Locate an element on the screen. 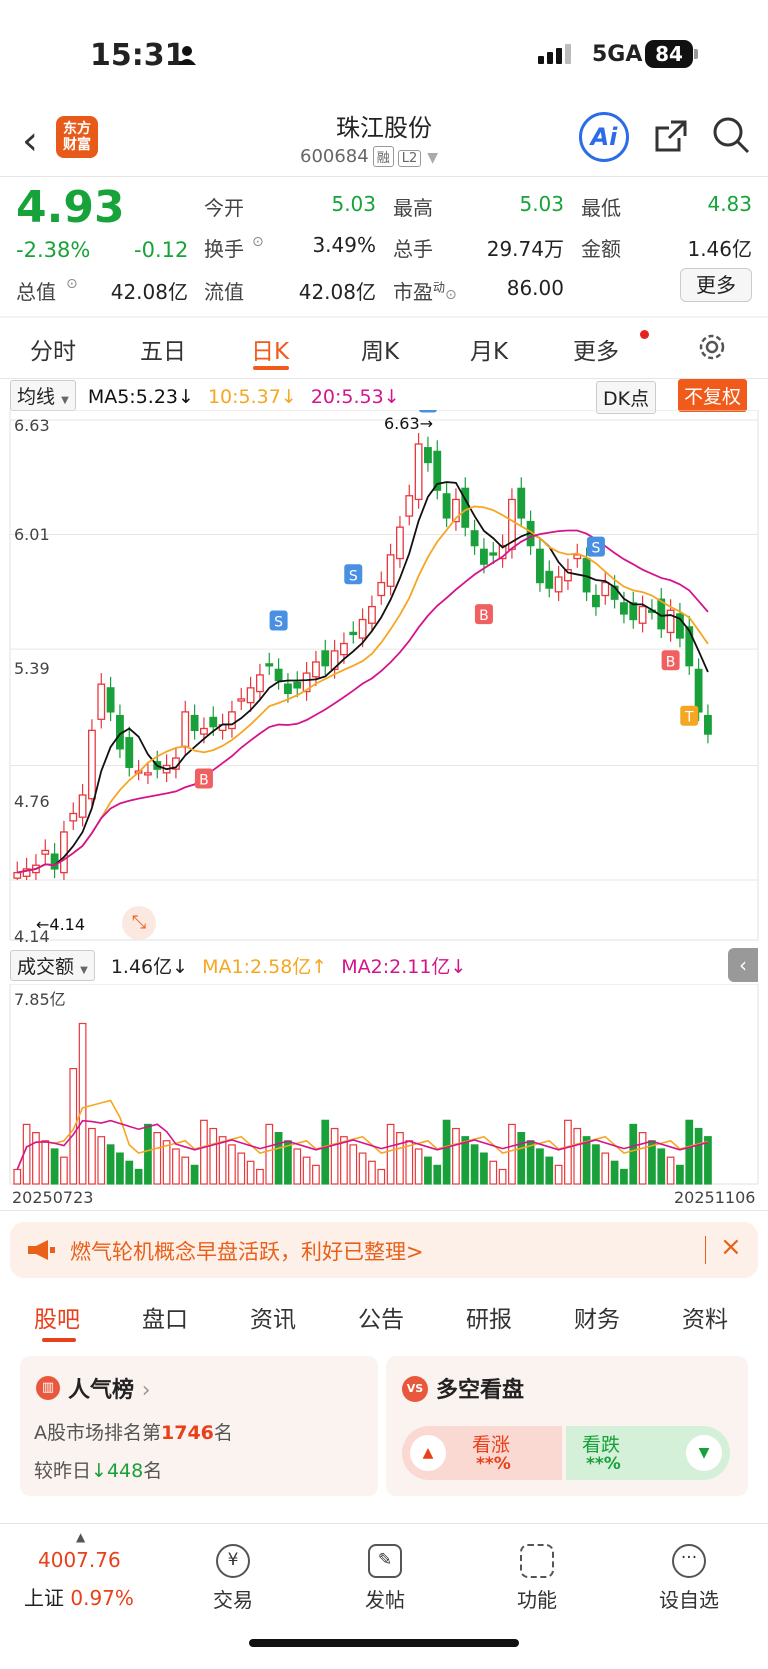 The width and height of the screenshot is (768, 1669). nav-functions: 功能 is located at coordinates (537, 1578).